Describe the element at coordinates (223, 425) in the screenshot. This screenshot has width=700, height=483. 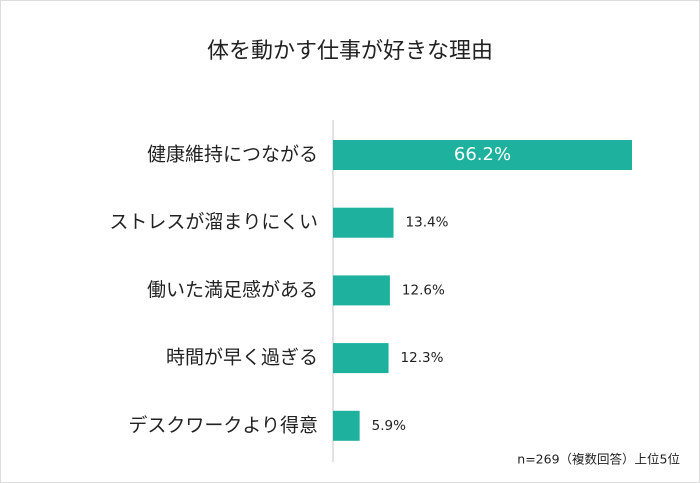
I see `category-label: デスクワークより得意` at that location.